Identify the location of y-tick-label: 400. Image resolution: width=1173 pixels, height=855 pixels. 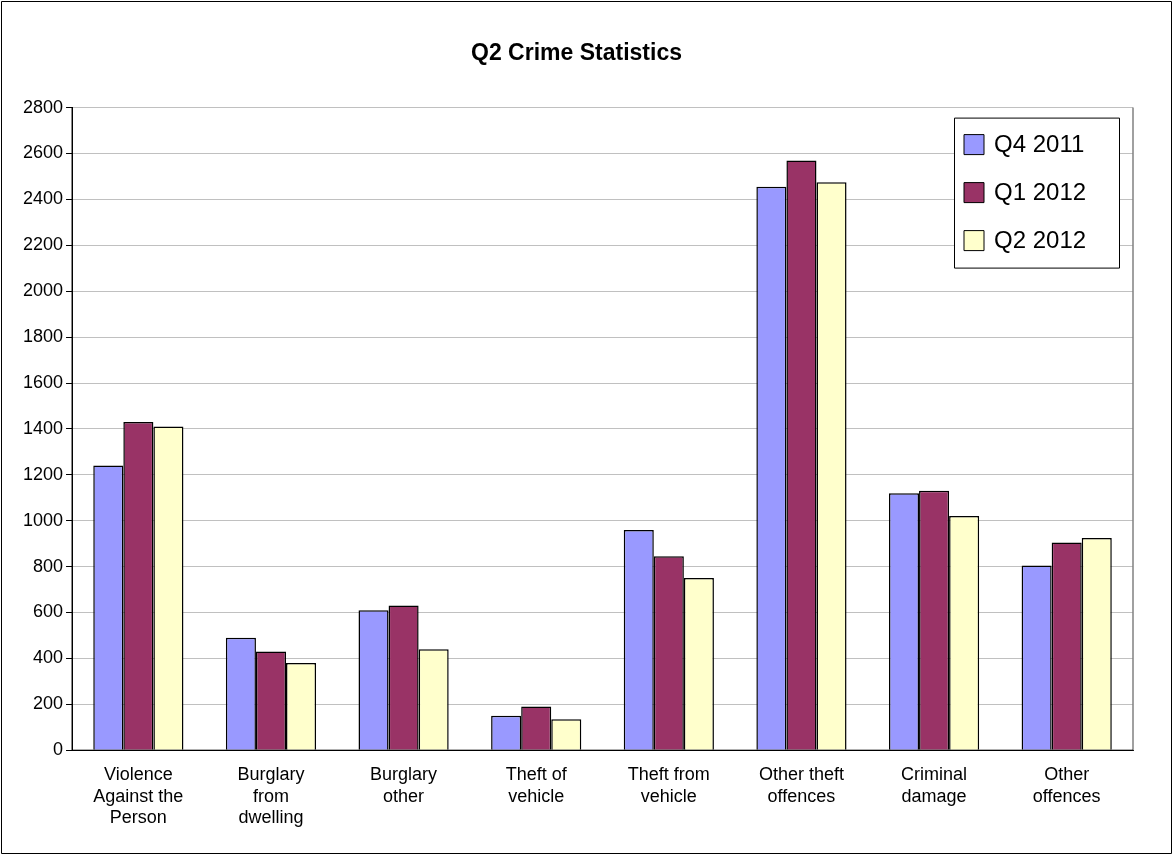
(48, 657).